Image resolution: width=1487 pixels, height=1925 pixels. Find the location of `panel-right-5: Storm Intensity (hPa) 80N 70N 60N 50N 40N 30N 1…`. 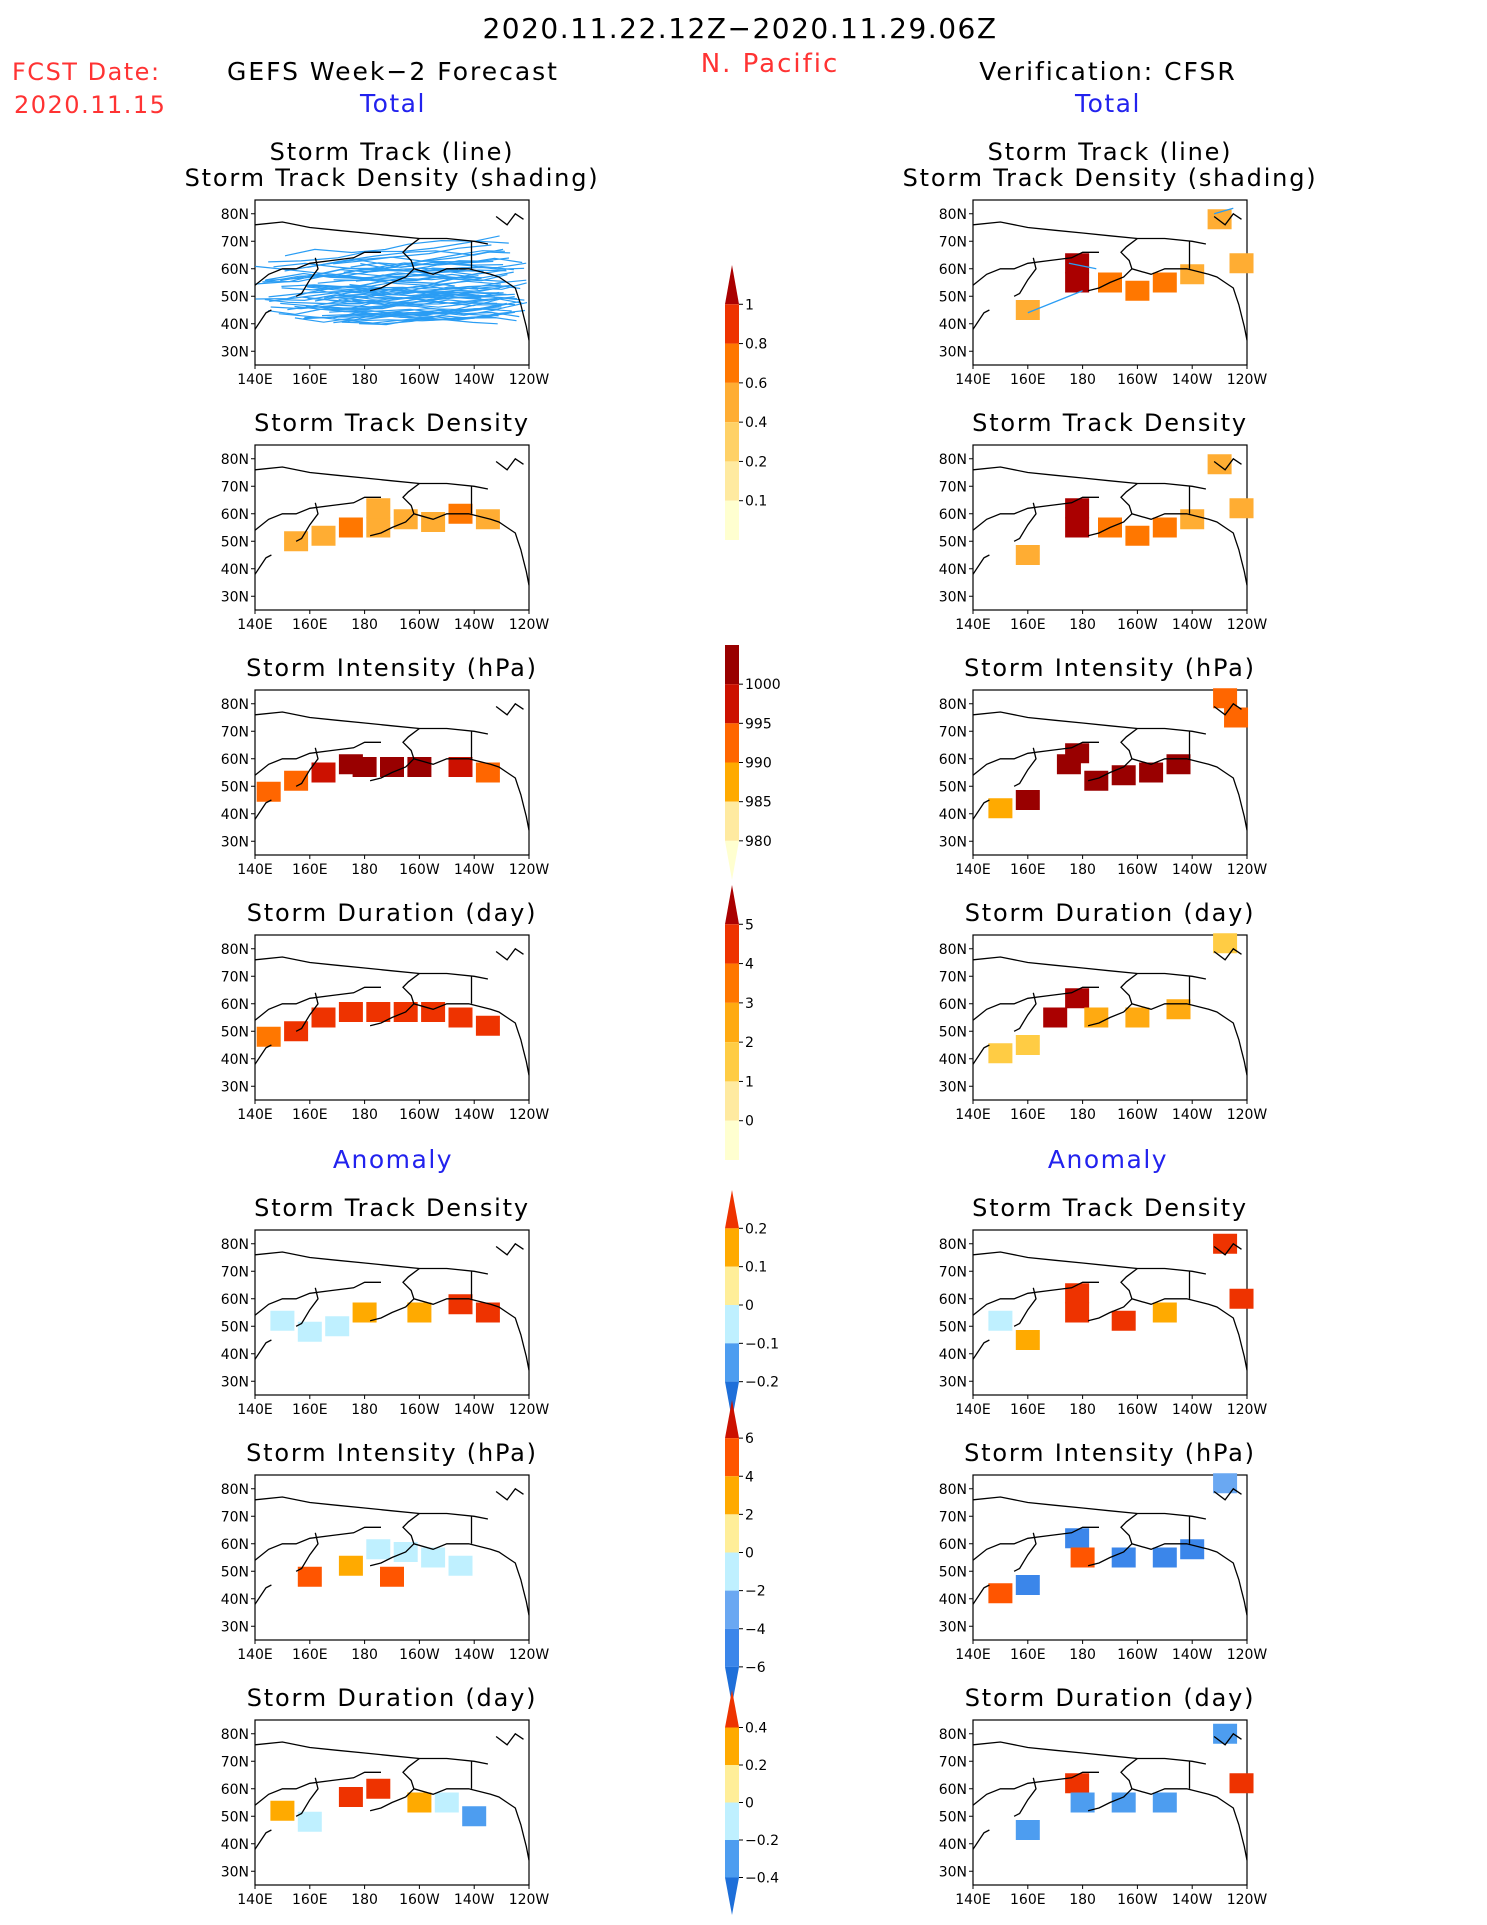

panel-right-5: Storm Intensity (hPa) 80N 70N 60N 50N 40N 30N 1… is located at coordinates (1103, 1551).